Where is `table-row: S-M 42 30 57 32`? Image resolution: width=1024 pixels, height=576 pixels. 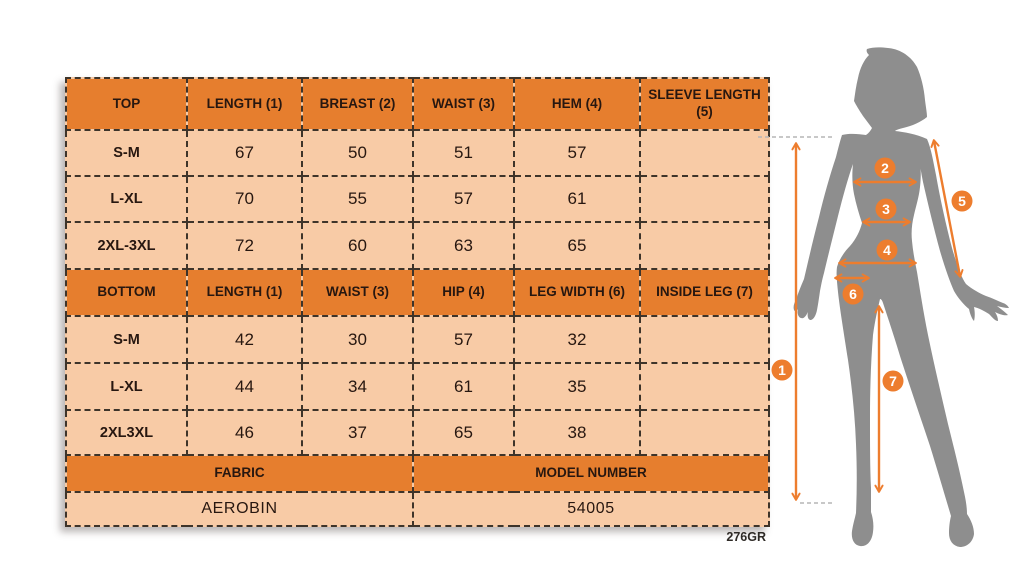
table-row: S-M 42 30 57 32 is located at coordinates (417, 339).